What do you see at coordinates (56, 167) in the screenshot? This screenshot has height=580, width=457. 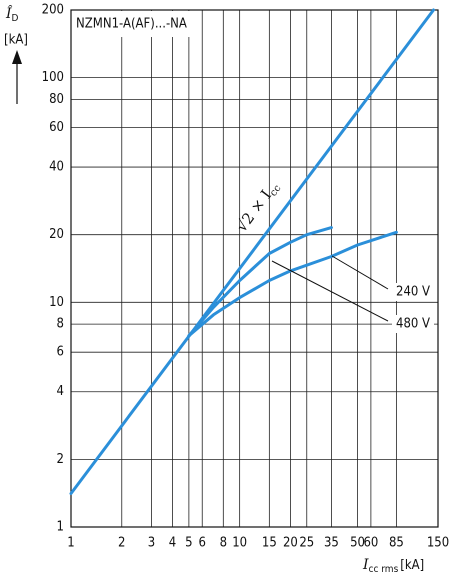 I see `y-tick-label: 40` at bounding box center [56, 167].